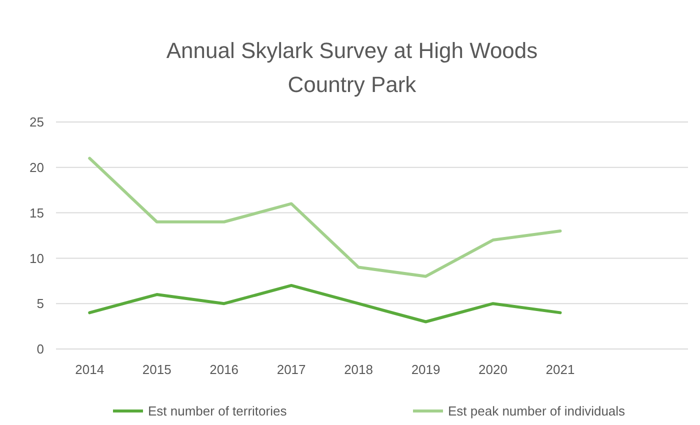 The image size is (700, 425). What do you see at coordinates (40, 349) in the screenshot?
I see `y-tick-label: 0` at bounding box center [40, 349].